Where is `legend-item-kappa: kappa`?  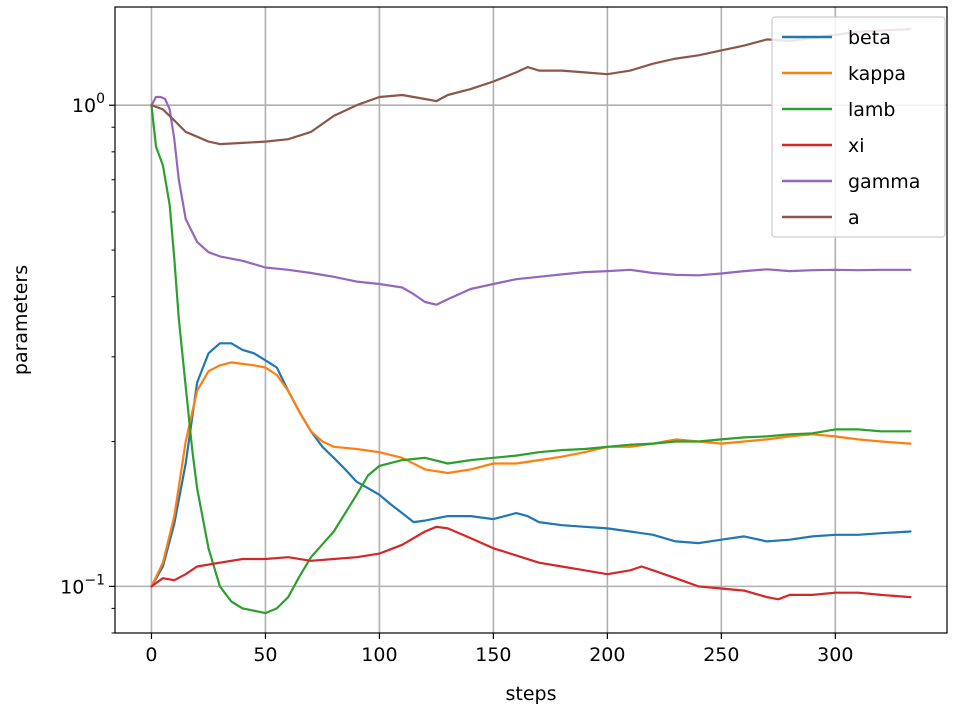
legend-item-kappa: kappa is located at coordinates (844, 74).